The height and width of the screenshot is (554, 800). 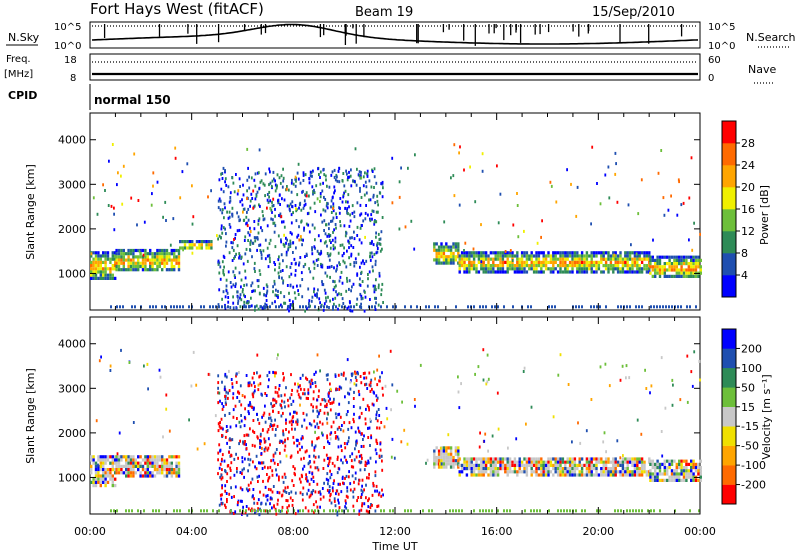 I want to click on colorbar-tick-label: 16, so click(x=748, y=209).